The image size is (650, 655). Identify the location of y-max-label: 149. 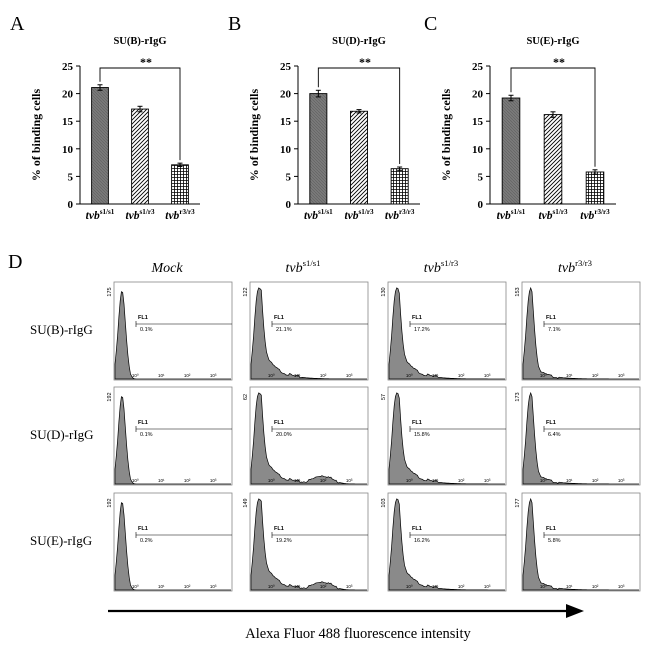
(246, 502).